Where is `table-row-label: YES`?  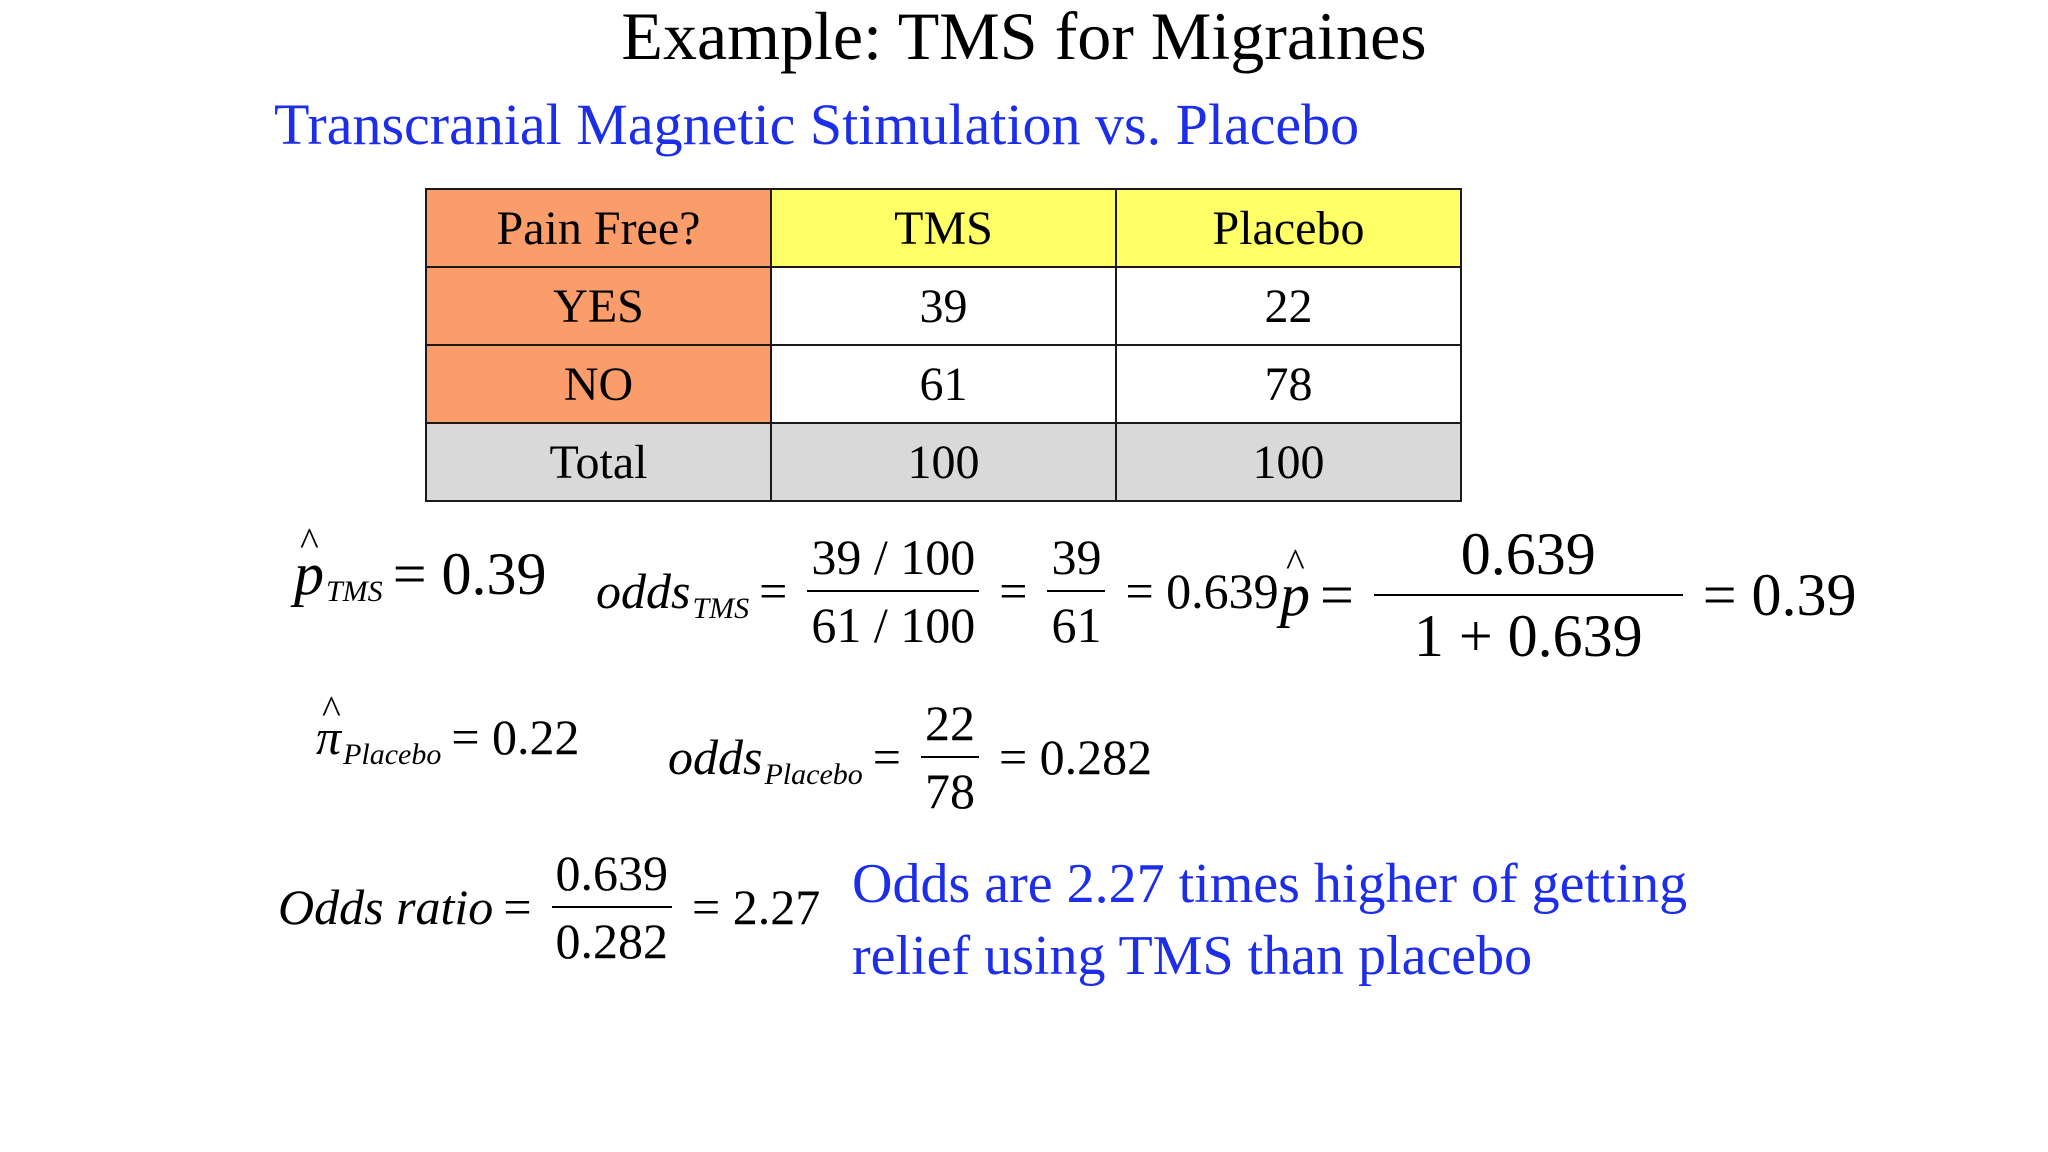 table-row-label: YES is located at coordinates (598, 306).